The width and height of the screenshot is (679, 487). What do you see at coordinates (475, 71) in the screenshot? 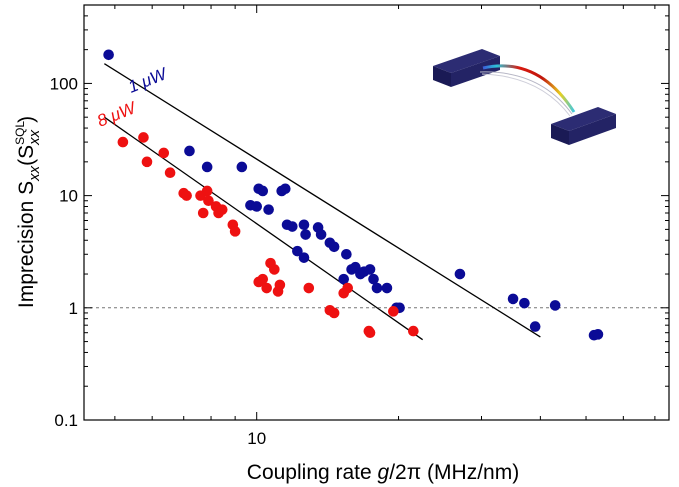
I see `inset-pad-left-side` at bounding box center [475, 71].